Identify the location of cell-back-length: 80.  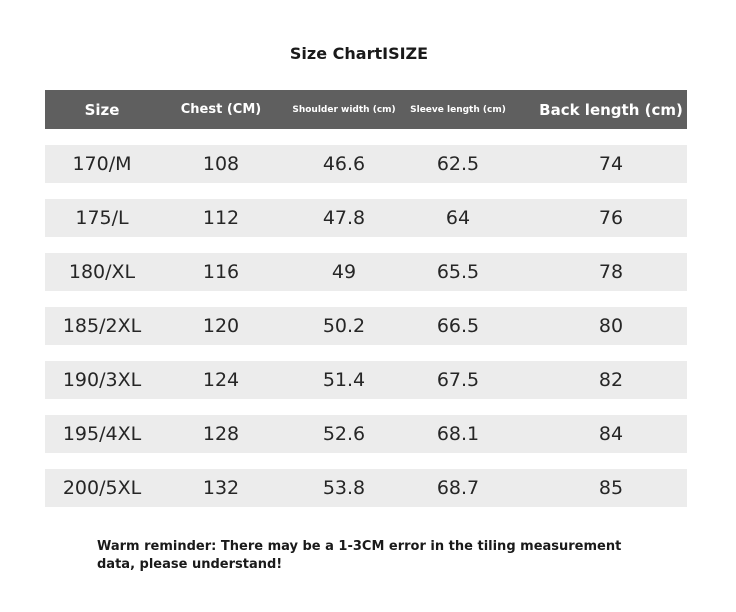
(611, 326).